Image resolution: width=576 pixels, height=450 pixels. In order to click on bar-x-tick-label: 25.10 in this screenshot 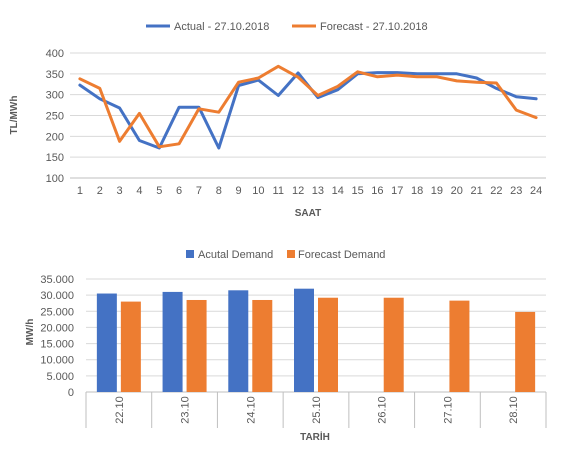, I will do `click(317, 410)`.